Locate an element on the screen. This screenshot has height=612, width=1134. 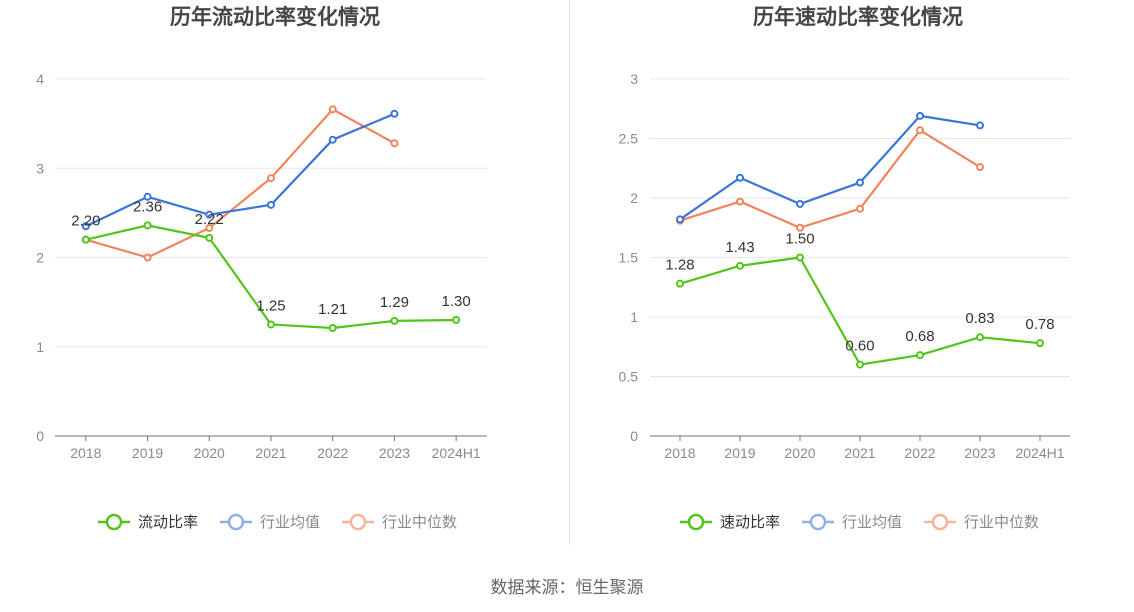
data-label: 1.30 is located at coordinates (456, 301).